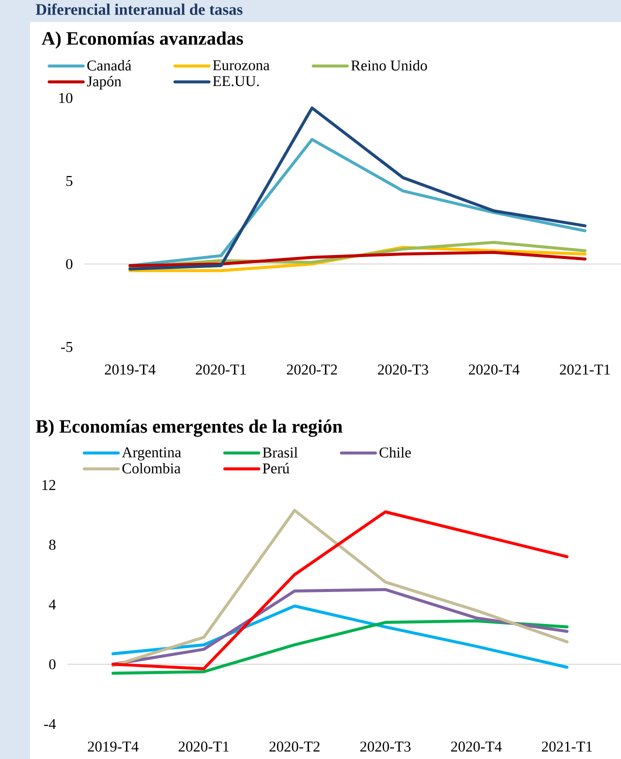 This screenshot has width=621, height=759. I want to click on y-tick-label: 8, so click(52, 545).